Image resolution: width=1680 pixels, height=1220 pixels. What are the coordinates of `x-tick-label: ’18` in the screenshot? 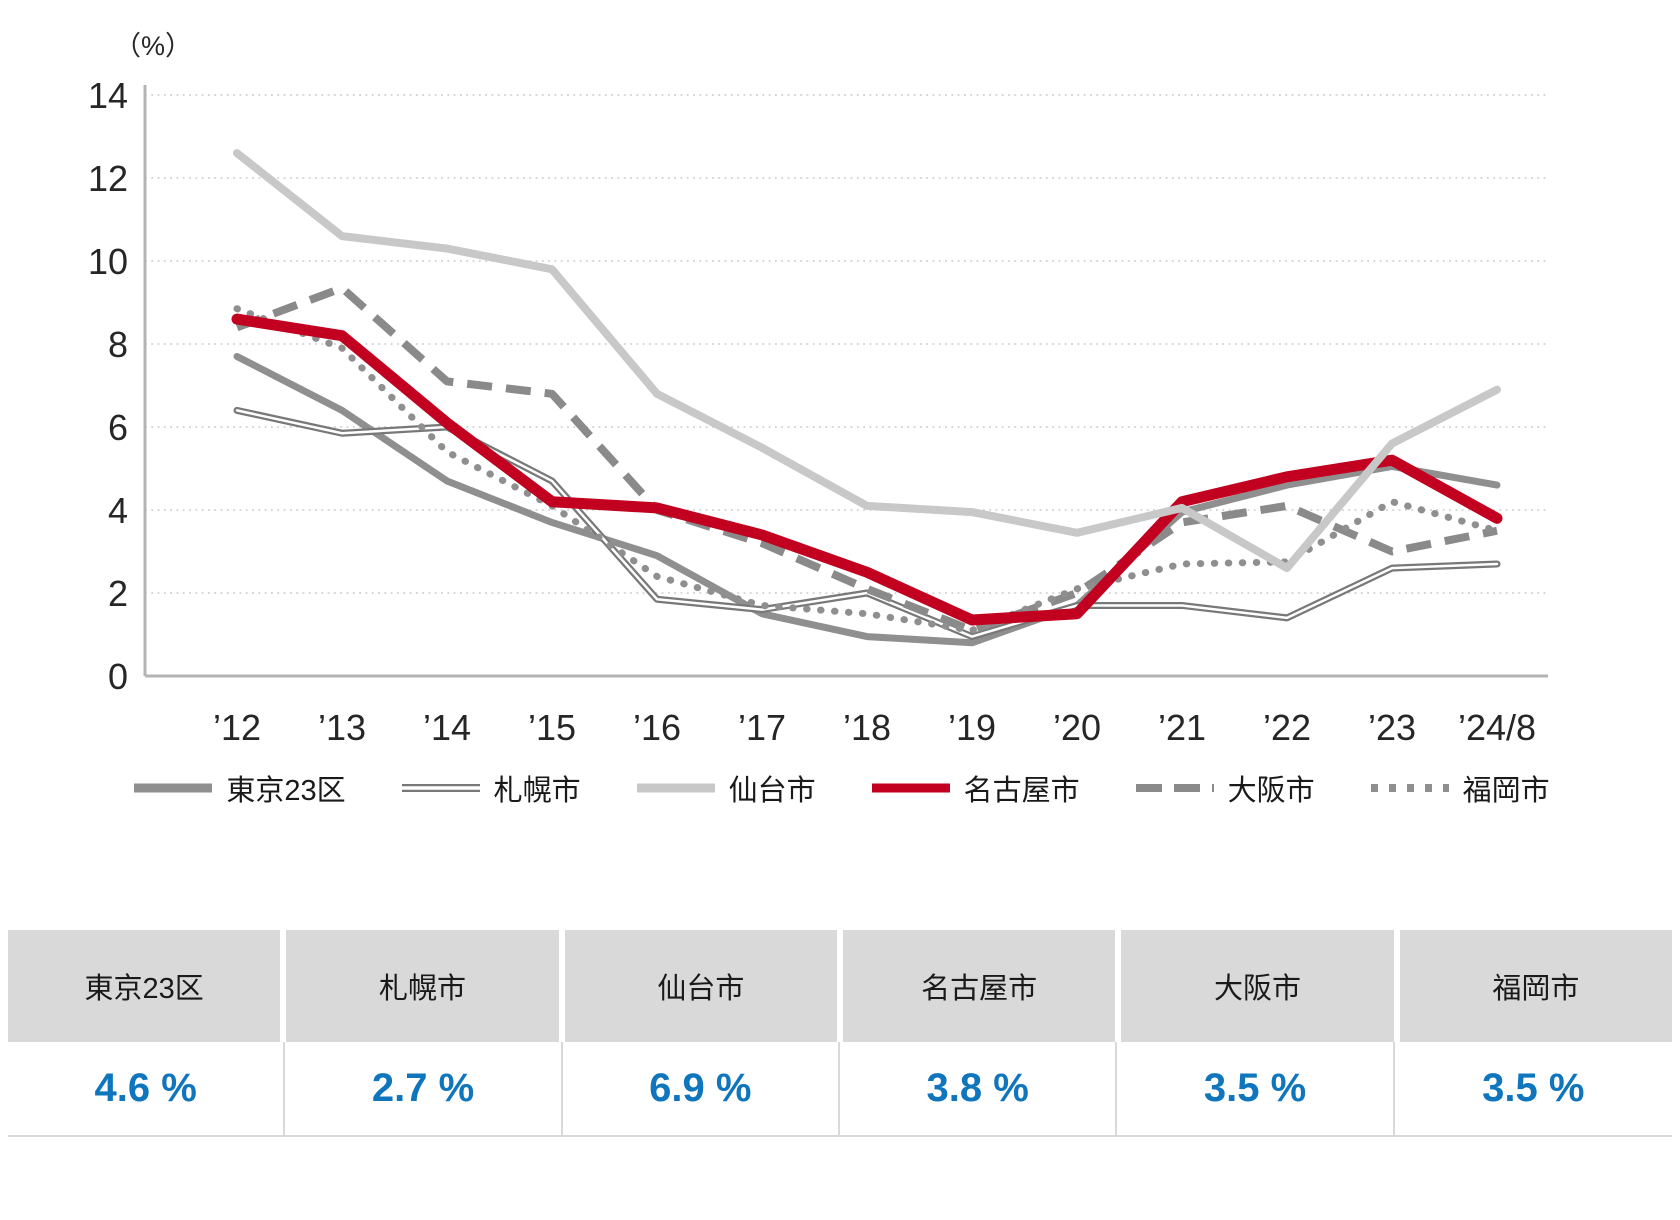 It's located at (867, 727).